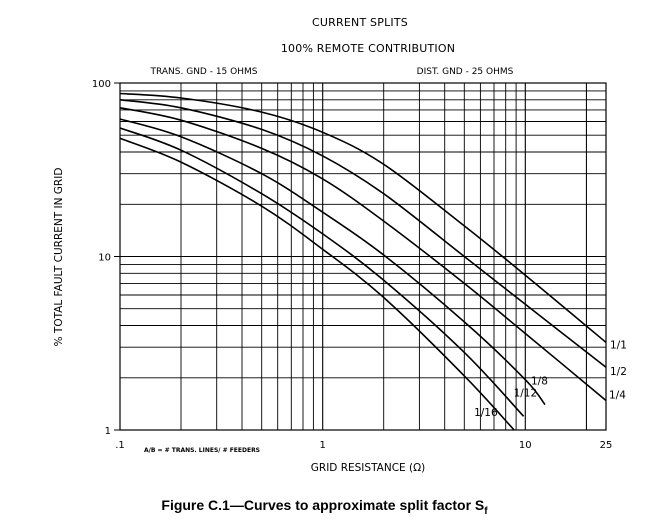  Describe the element at coordinates (465, 72) in the screenshot. I see `right-note: DIST. GND - 25 OHMS` at that location.